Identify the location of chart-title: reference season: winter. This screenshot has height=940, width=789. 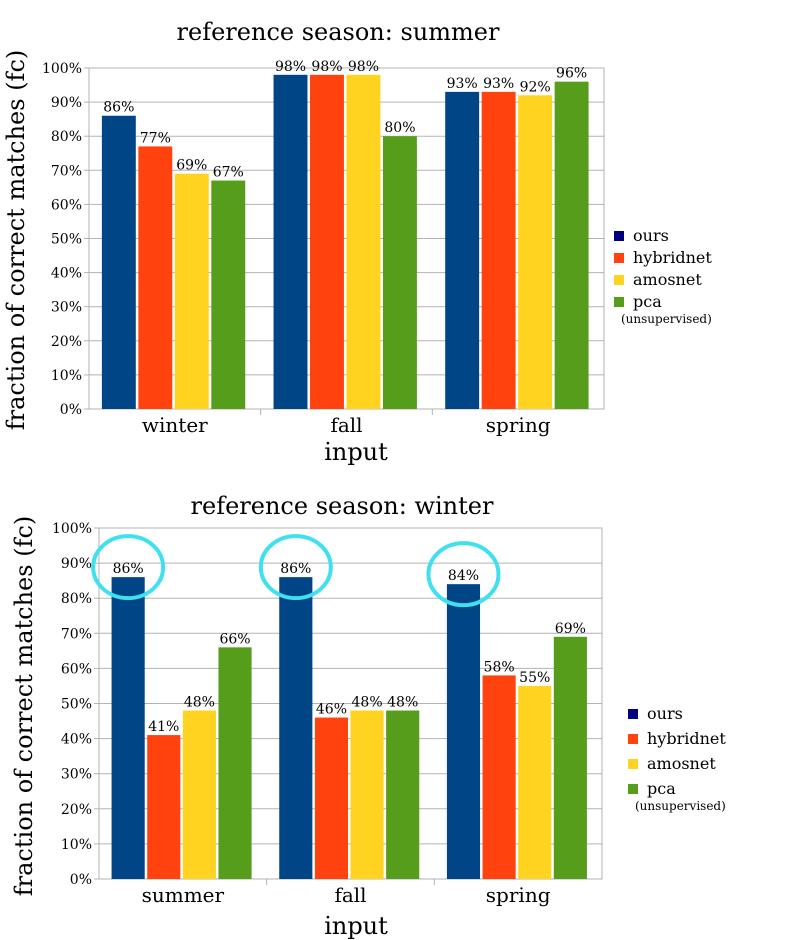
(342, 506).